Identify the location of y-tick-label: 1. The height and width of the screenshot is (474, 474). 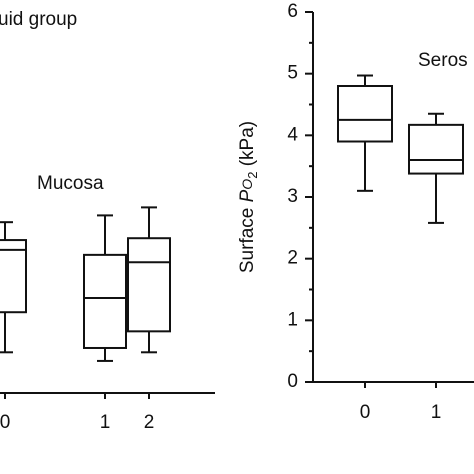
(292, 319).